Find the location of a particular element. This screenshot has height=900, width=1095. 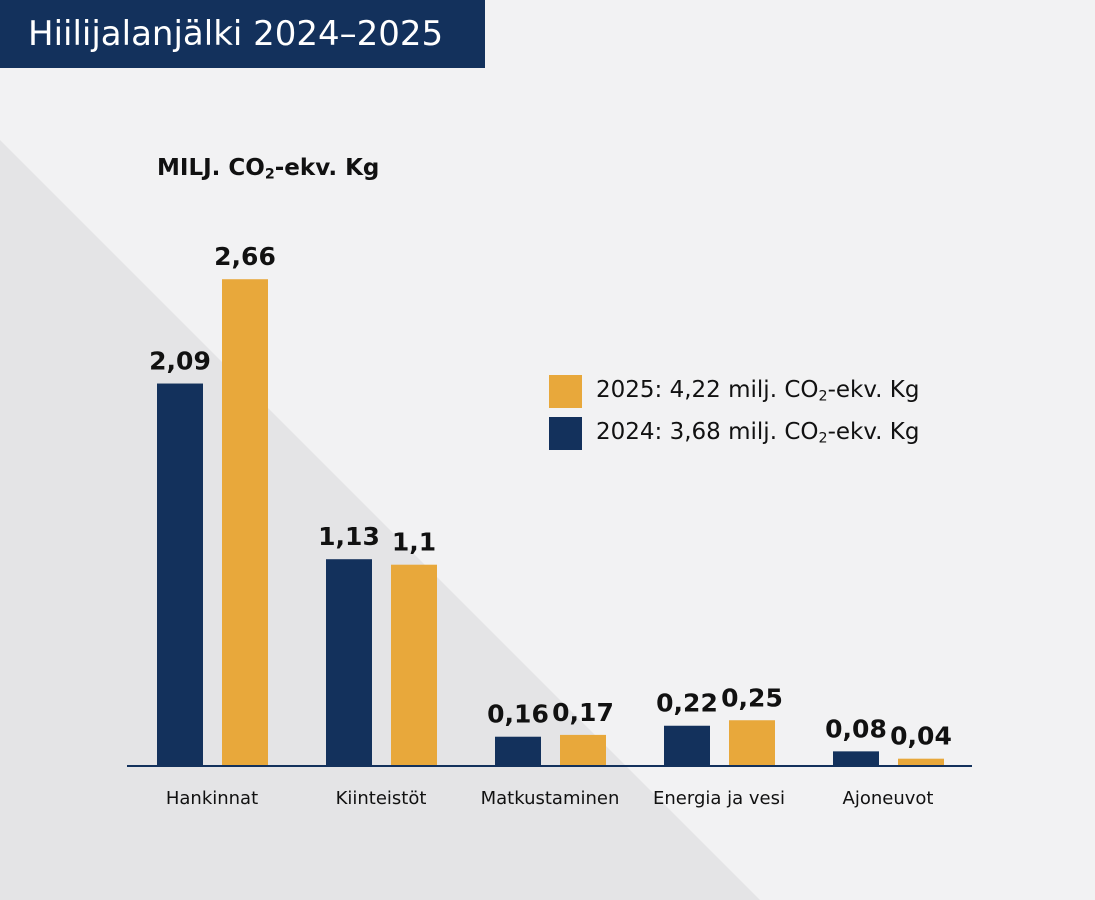

category-label: Energia ja vesi is located at coordinates (719, 798).